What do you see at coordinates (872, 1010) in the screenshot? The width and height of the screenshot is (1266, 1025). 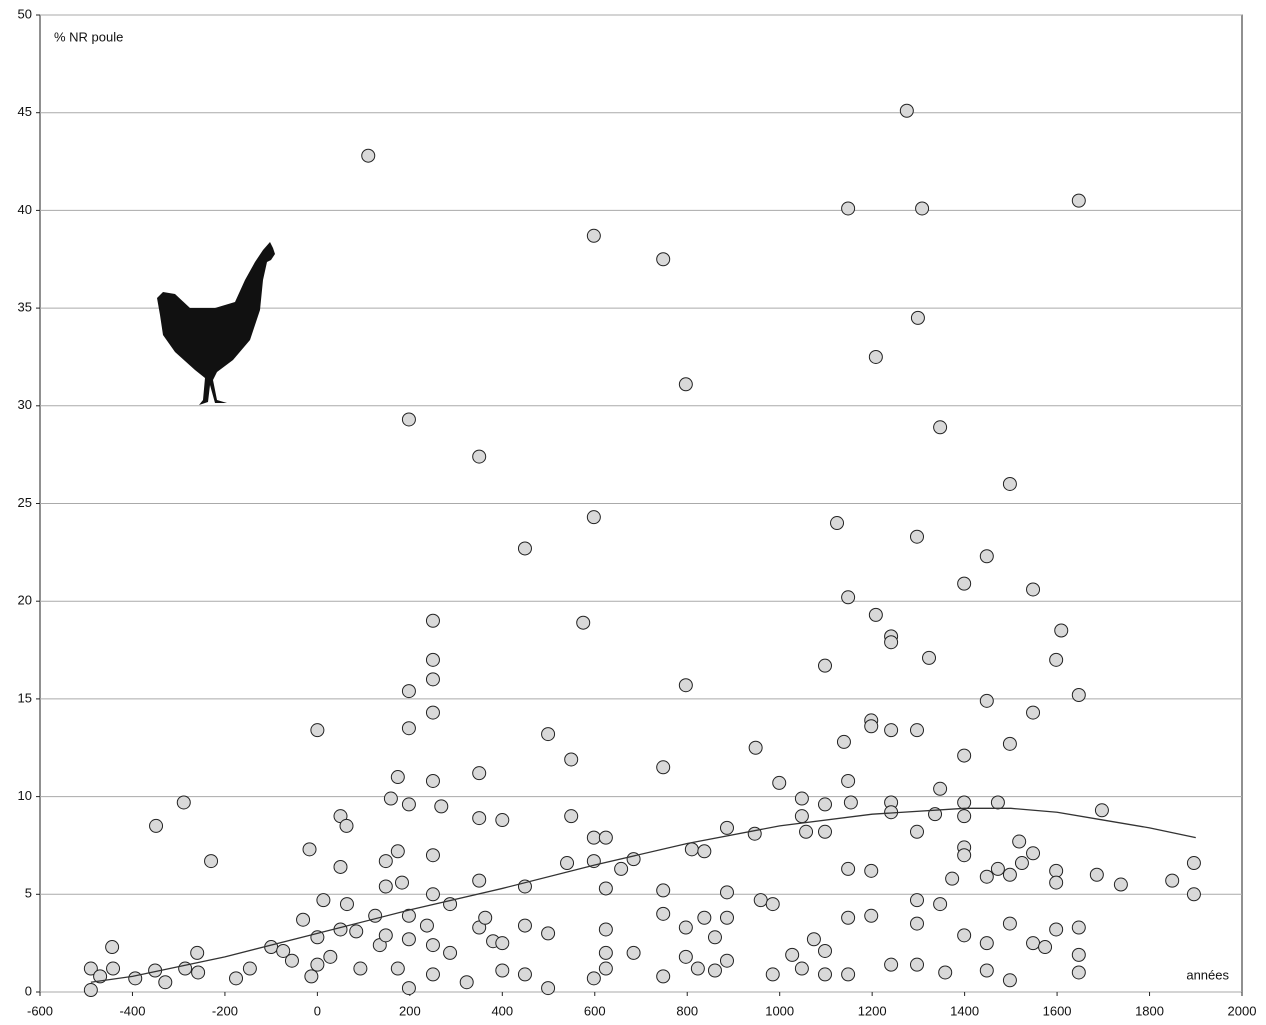 I see `x-tick-label: 1200` at bounding box center [872, 1010].